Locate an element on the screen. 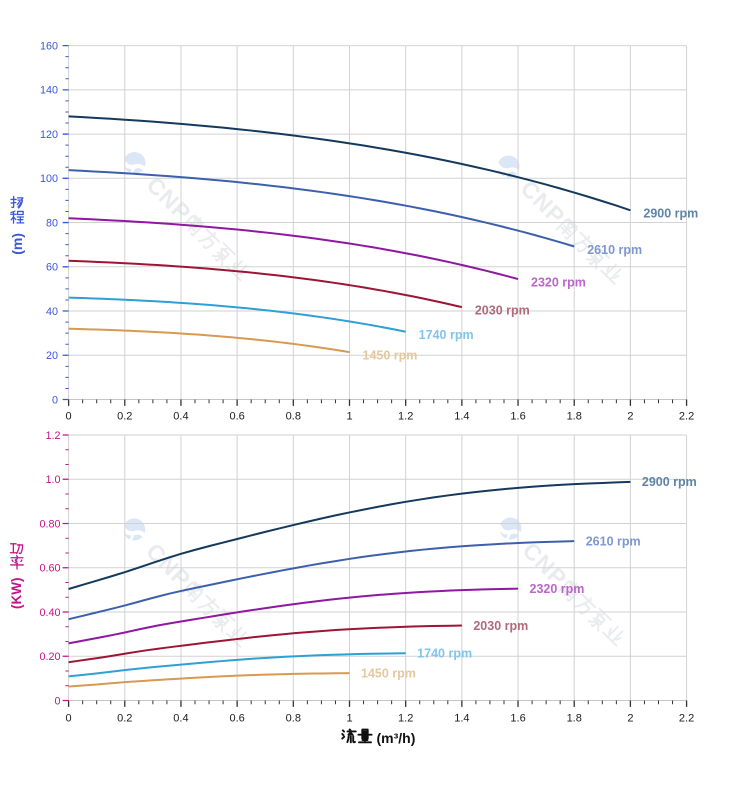 Image resolution: width=752 pixels, height=802 pixels. svg-text: 0.60 is located at coordinates (49, 569).